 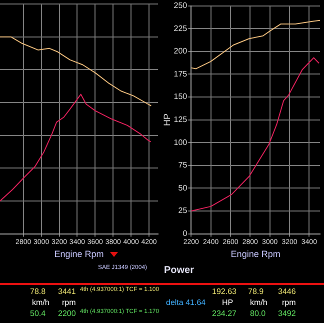 I want to click on text: 2200, so click(x=67, y=313).